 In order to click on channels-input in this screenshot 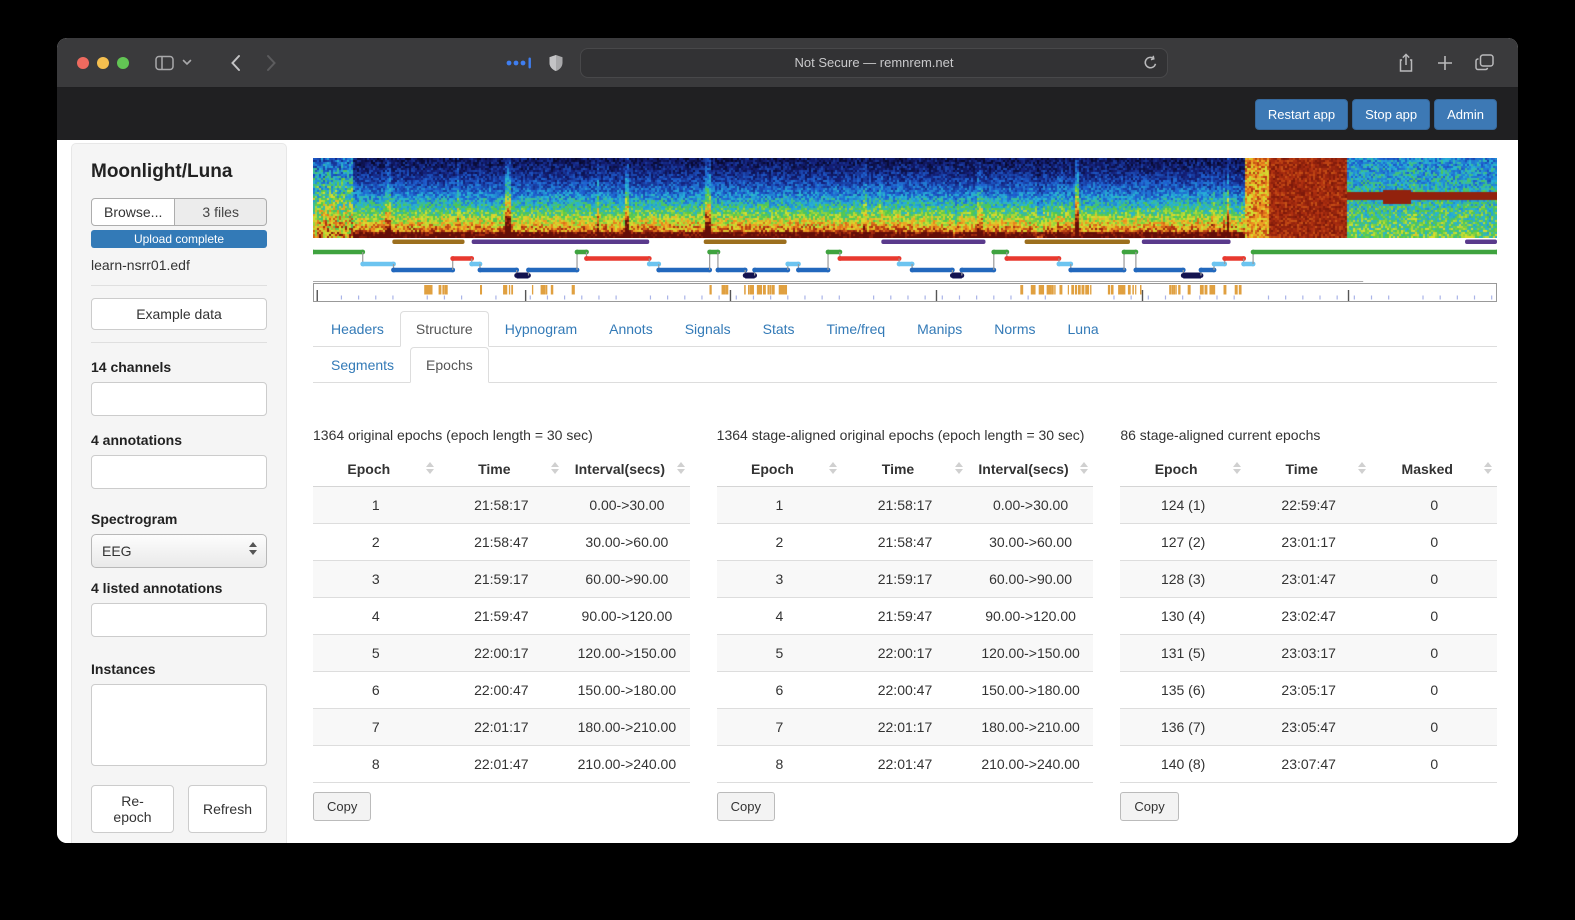, I will do `click(179, 399)`.